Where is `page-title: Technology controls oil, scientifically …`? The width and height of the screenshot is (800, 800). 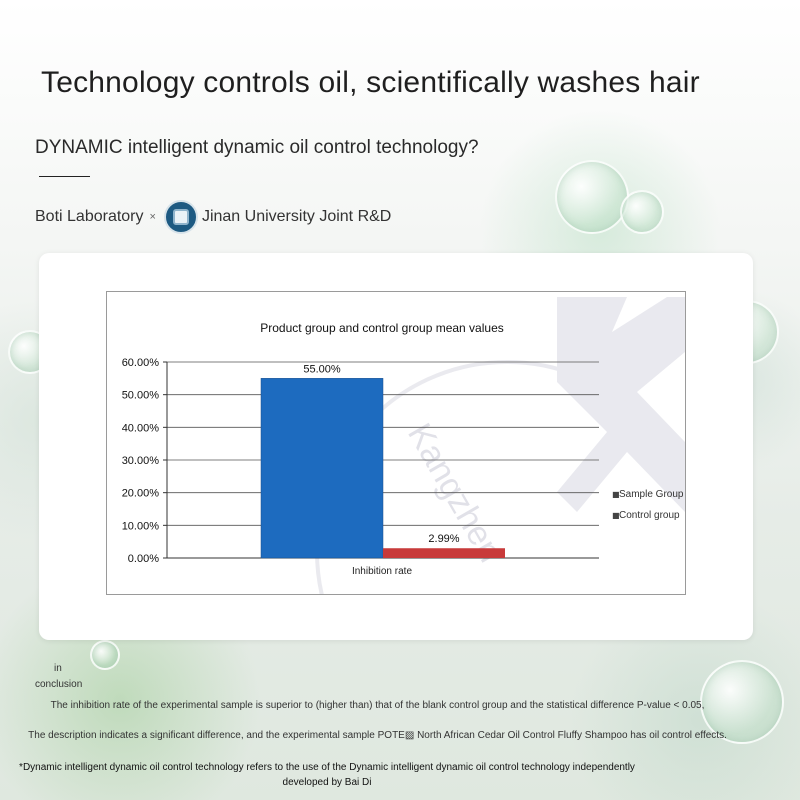 page-title: Technology controls oil, scientifically … is located at coordinates (370, 82).